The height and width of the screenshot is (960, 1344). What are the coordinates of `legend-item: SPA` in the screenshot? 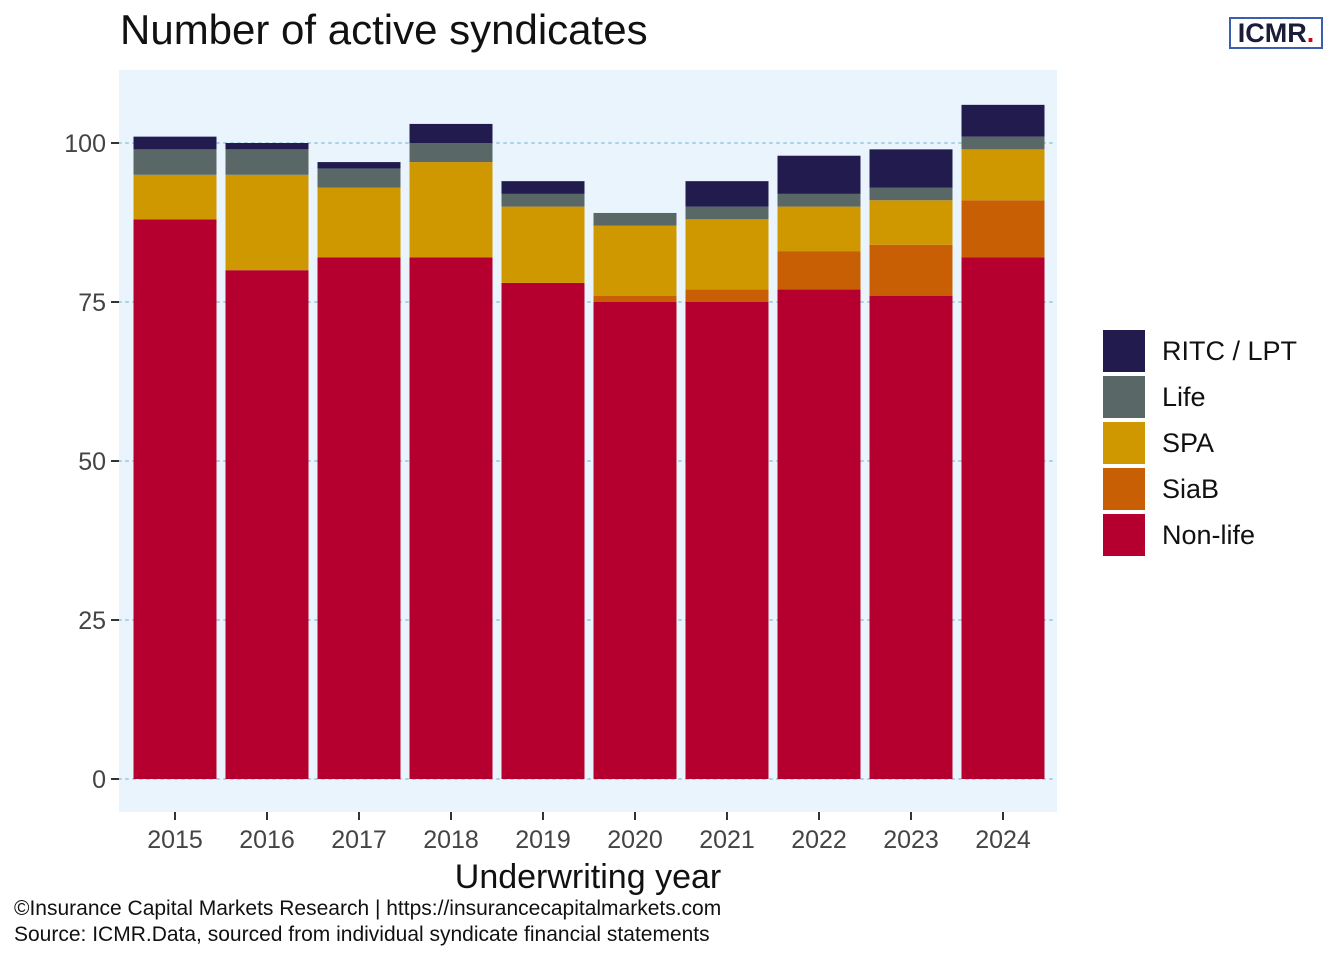 It's located at (1200, 443).